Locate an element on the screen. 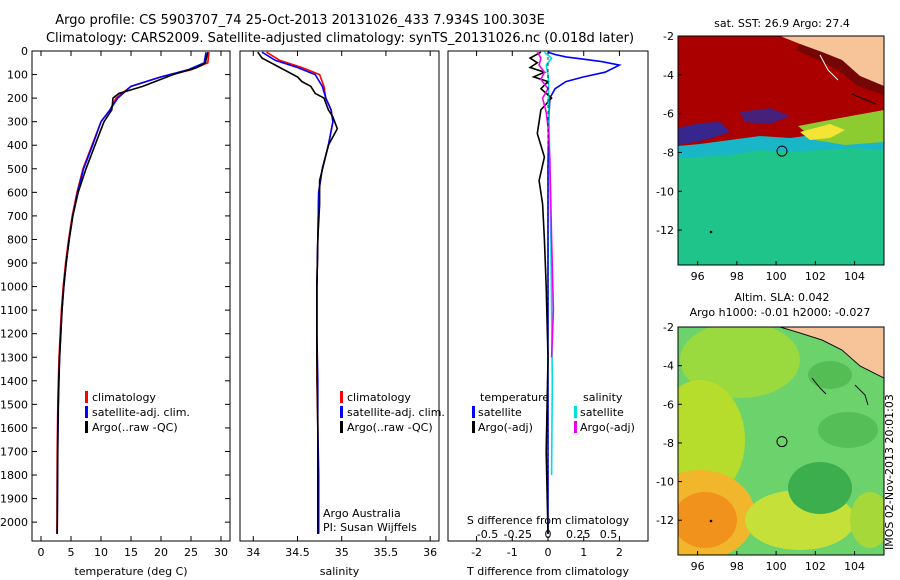 The width and height of the screenshot is (900, 580). series-line-climatology is located at coordinates (133, 293).